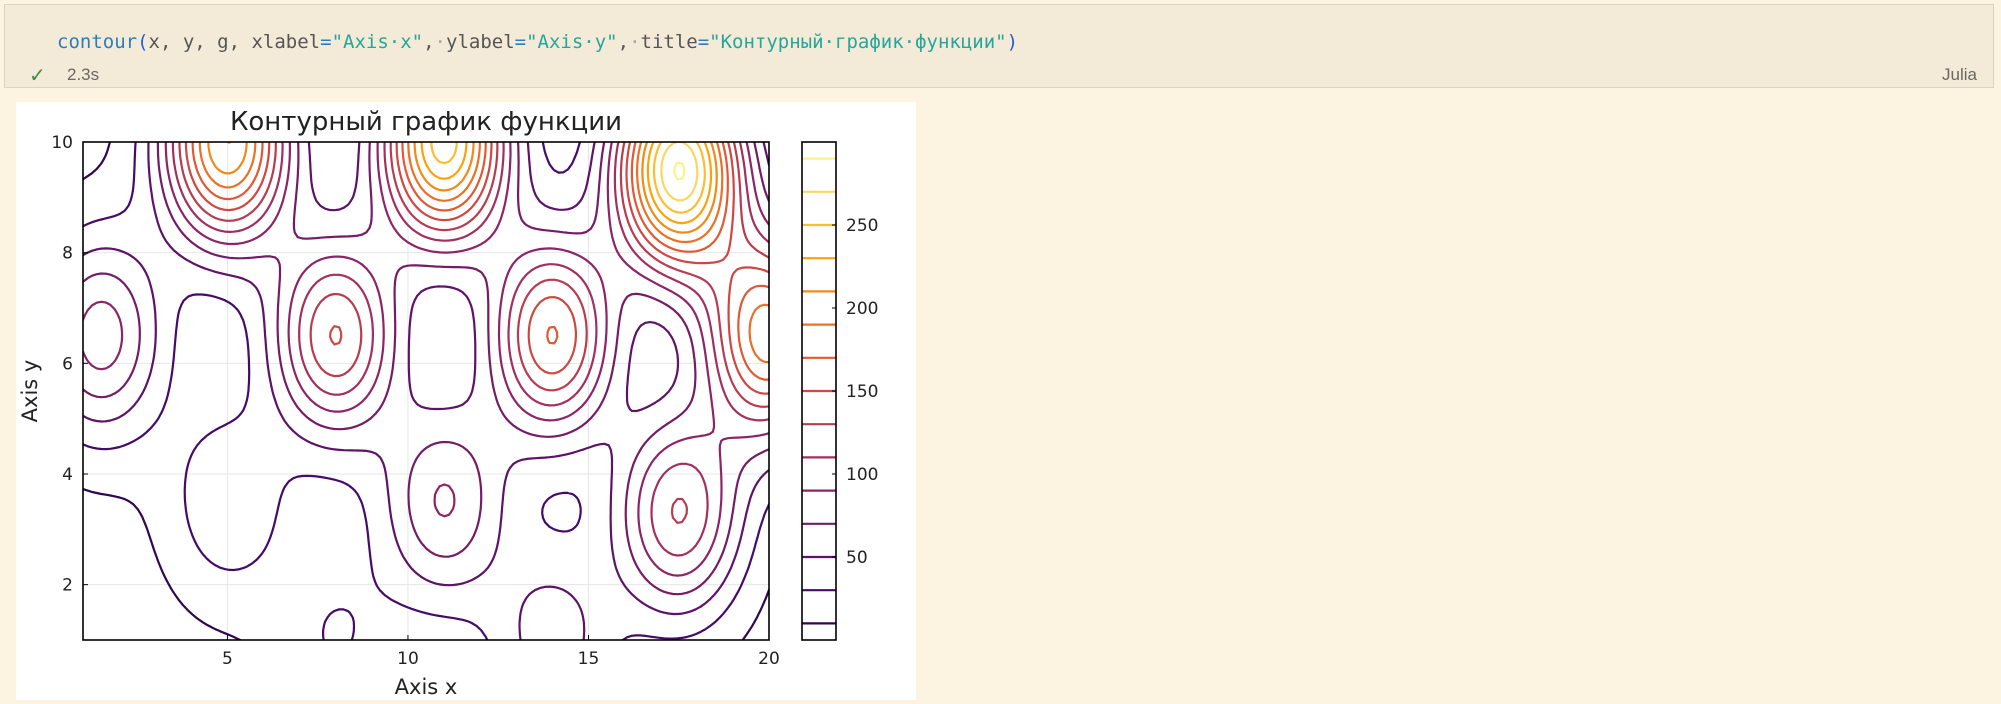 Image resolution: width=2001 pixels, height=704 pixels. I want to click on y-tick-label: 4, so click(67, 475).